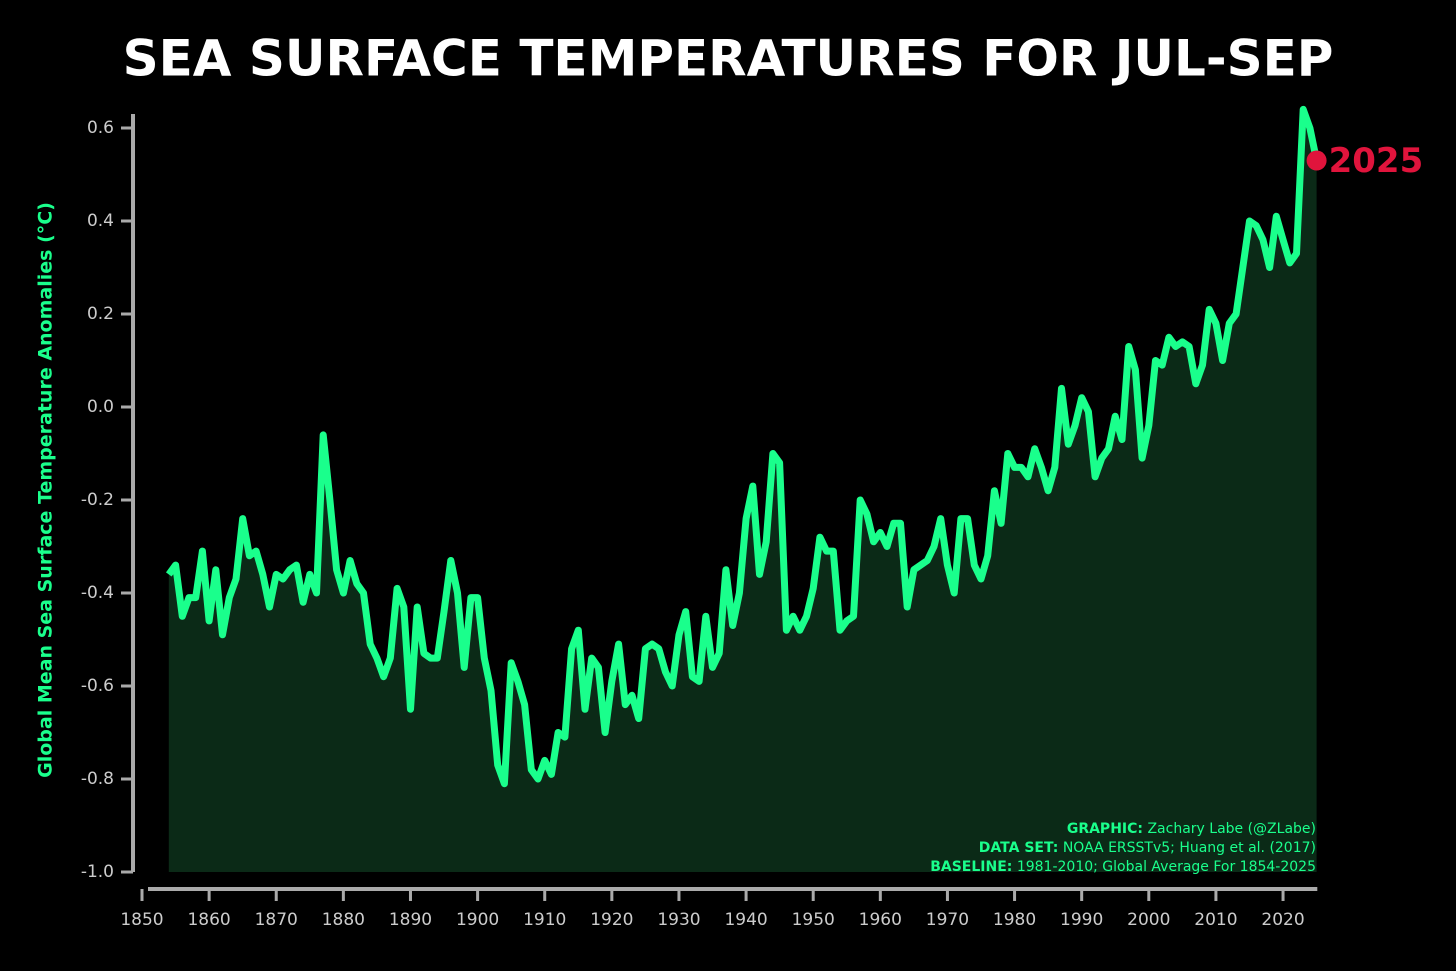 Image resolution: width=1456 pixels, height=971 pixels. Describe the element at coordinates (1231, 829) in the screenshot. I see `credit-text: Zachary Labe (@ZLabe)` at that location.